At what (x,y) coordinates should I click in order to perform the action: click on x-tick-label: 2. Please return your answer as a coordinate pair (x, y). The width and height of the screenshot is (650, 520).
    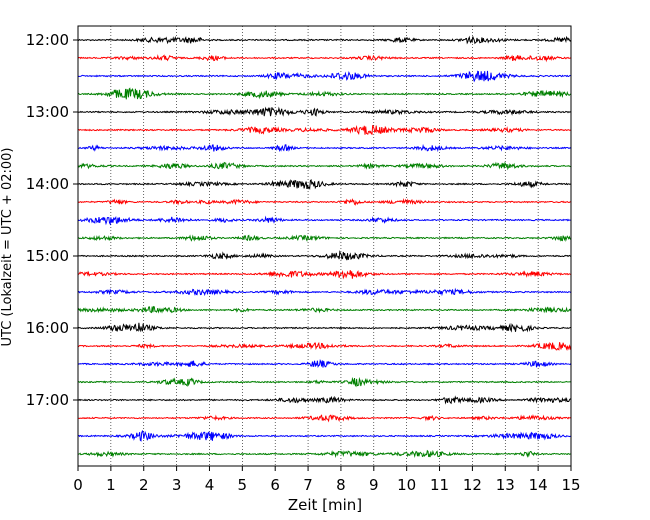
    Looking at the image, I should click on (144, 485).